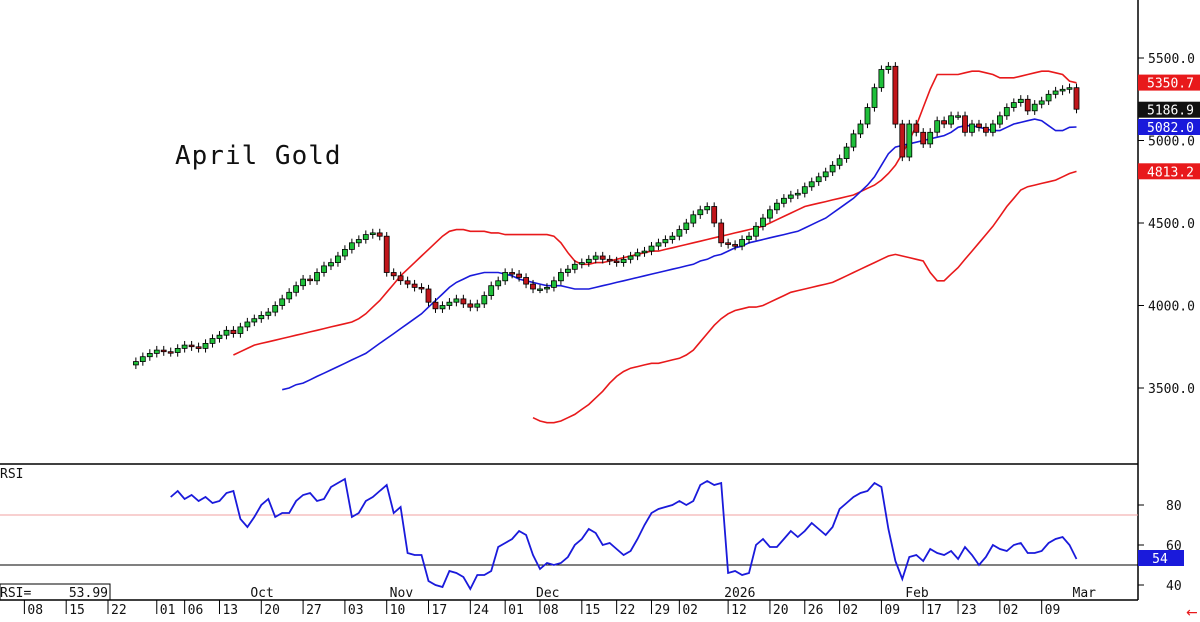 This screenshot has width=1200, height=622. Describe the element at coordinates (272, 610) in the screenshot. I see `day-label: 20` at that location.